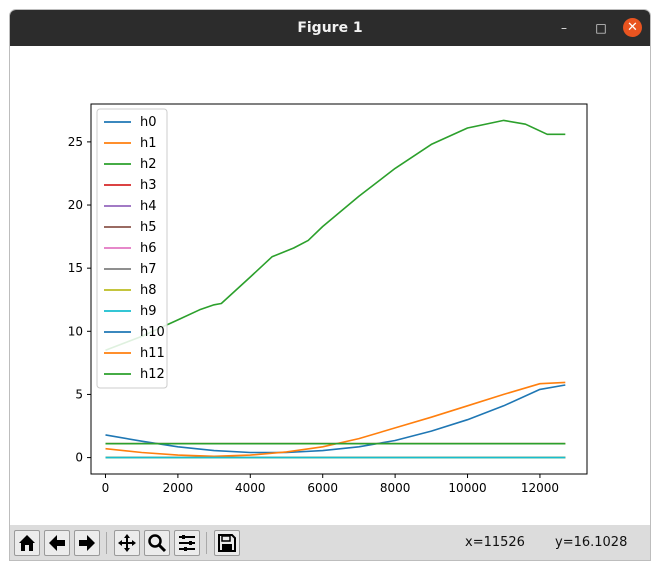 This screenshot has width=660, height=569. Describe the element at coordinates (75, 205) in the screenshot. I see `y-tick-label: 20` at that location.